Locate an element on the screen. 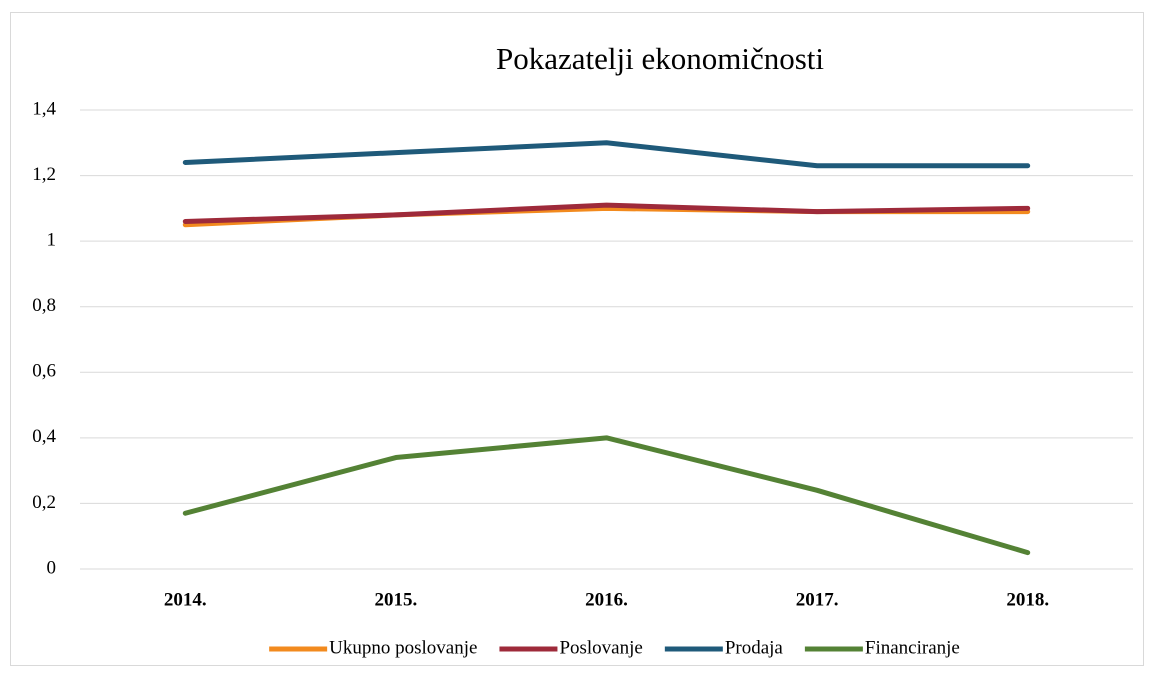 The image size is (1154, 677). y-tick-label: 1 is located at coordinates (52, 240).